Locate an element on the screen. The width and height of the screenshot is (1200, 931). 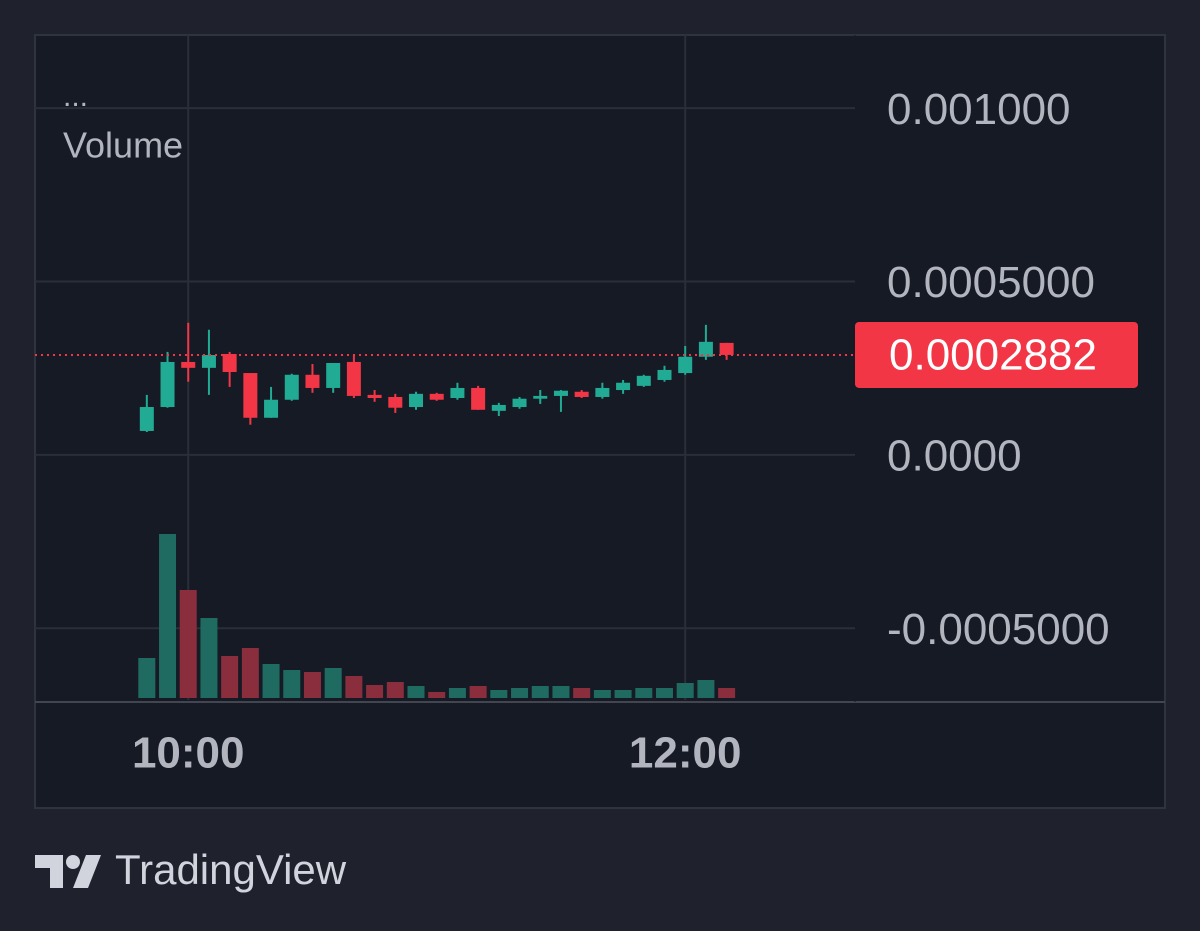
y-tick-label: 0.001000 is located at coordinates (979, 109).